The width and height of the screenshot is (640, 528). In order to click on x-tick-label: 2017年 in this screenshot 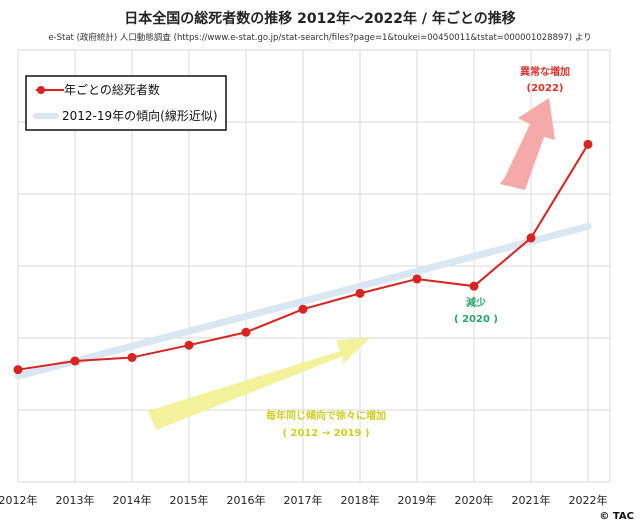, I will do `click(303, 500)`.